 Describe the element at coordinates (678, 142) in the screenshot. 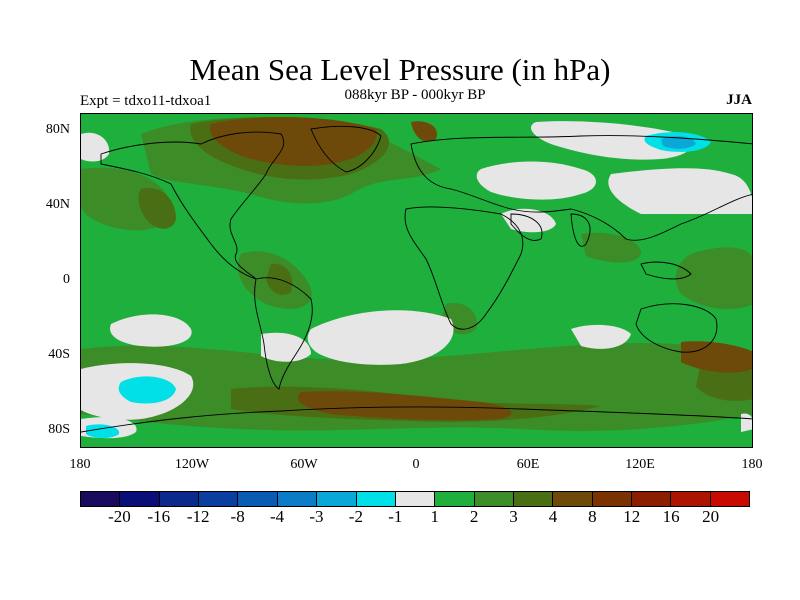

I see `teal-regions` at that location.